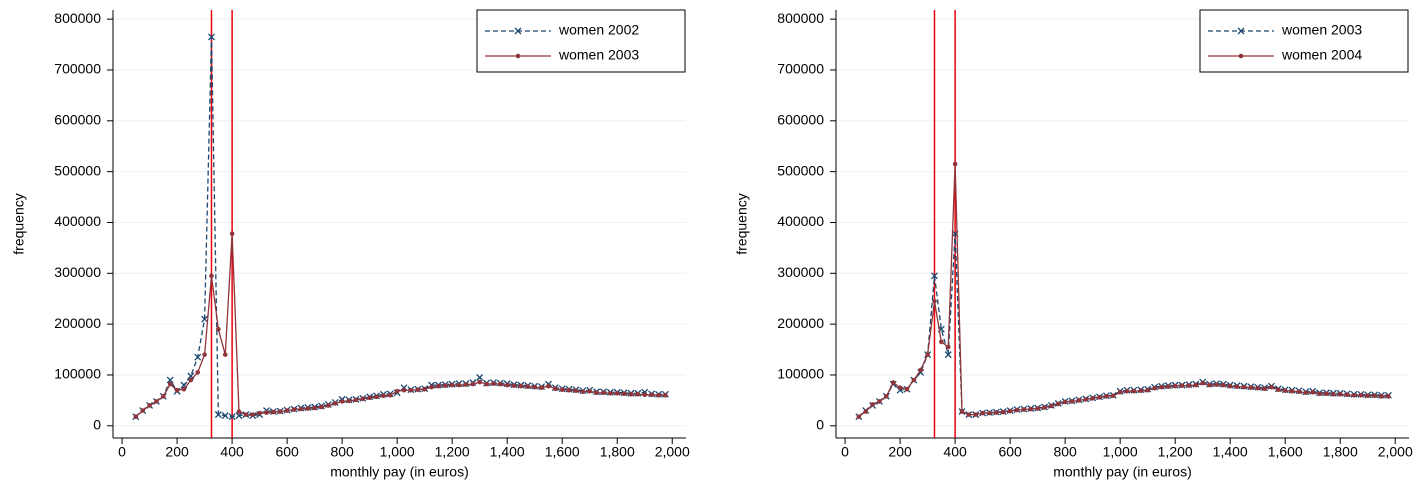  Describe the element at coordinates (77, 69) in the screenshot. I see `y-tick-label: 700000` at that location.